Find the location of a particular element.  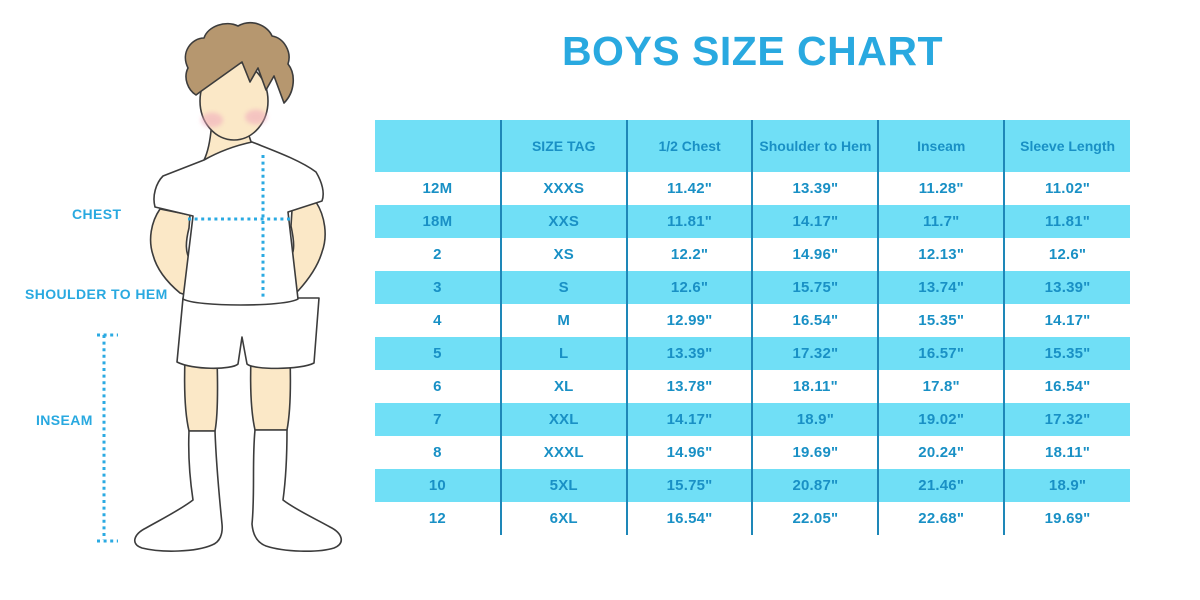

table-row: 2 XS 12.2" 14.96" 12.13" 12.6" is located at coordinates (752, 254).